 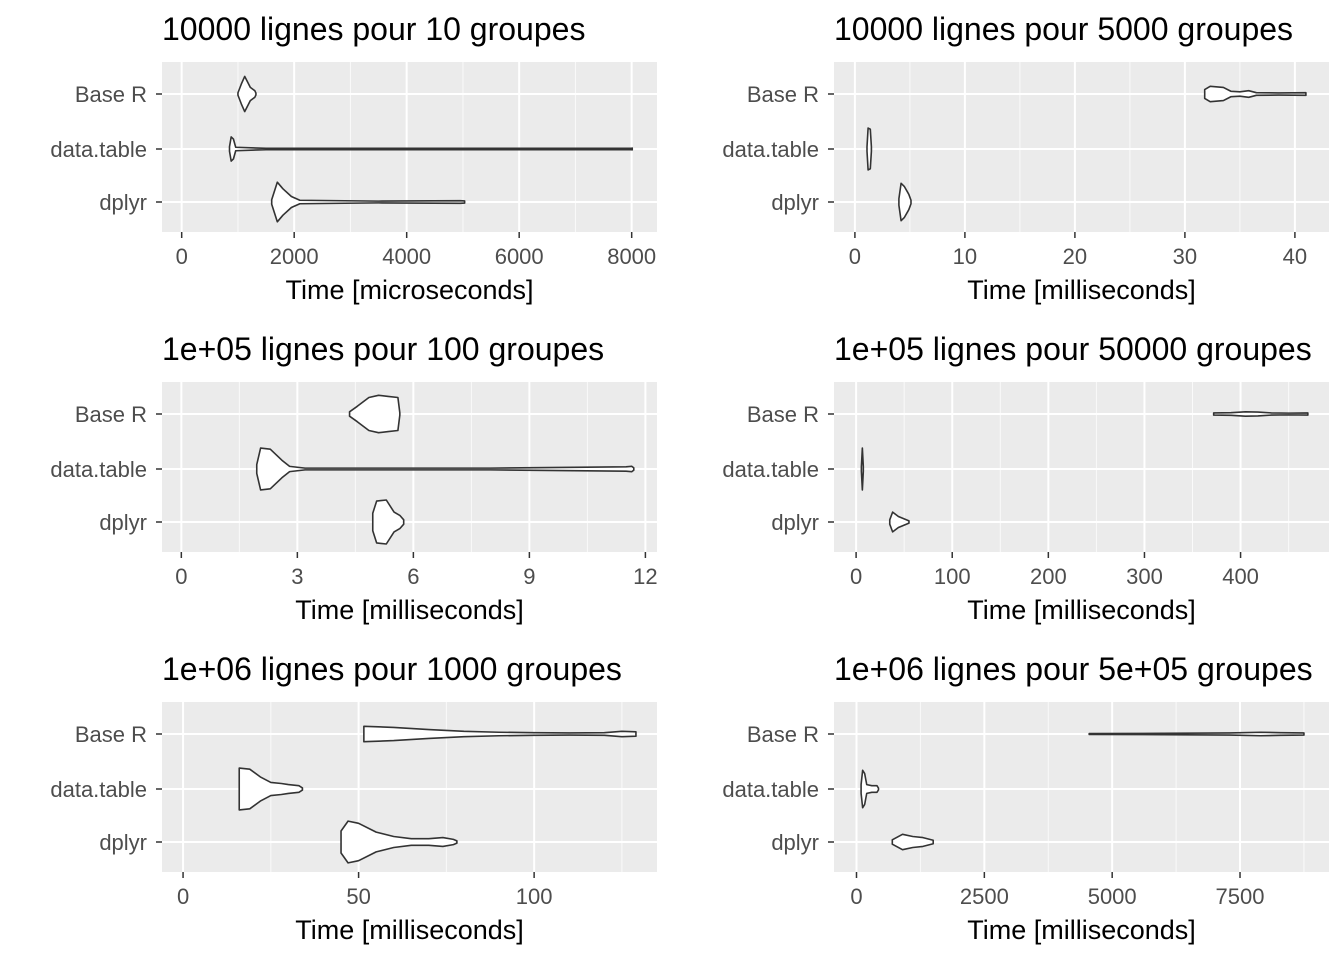 I want to click on x-tick-label: 4000, so click(x=406, y=256).